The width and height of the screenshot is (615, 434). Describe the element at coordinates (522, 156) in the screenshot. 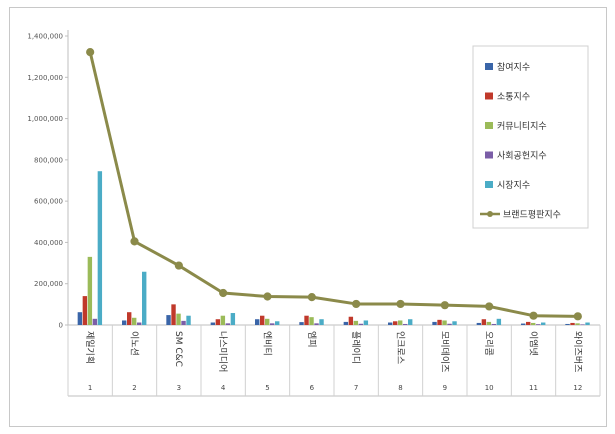

I see `legend-label-4: 사회공헌지수` at that location.